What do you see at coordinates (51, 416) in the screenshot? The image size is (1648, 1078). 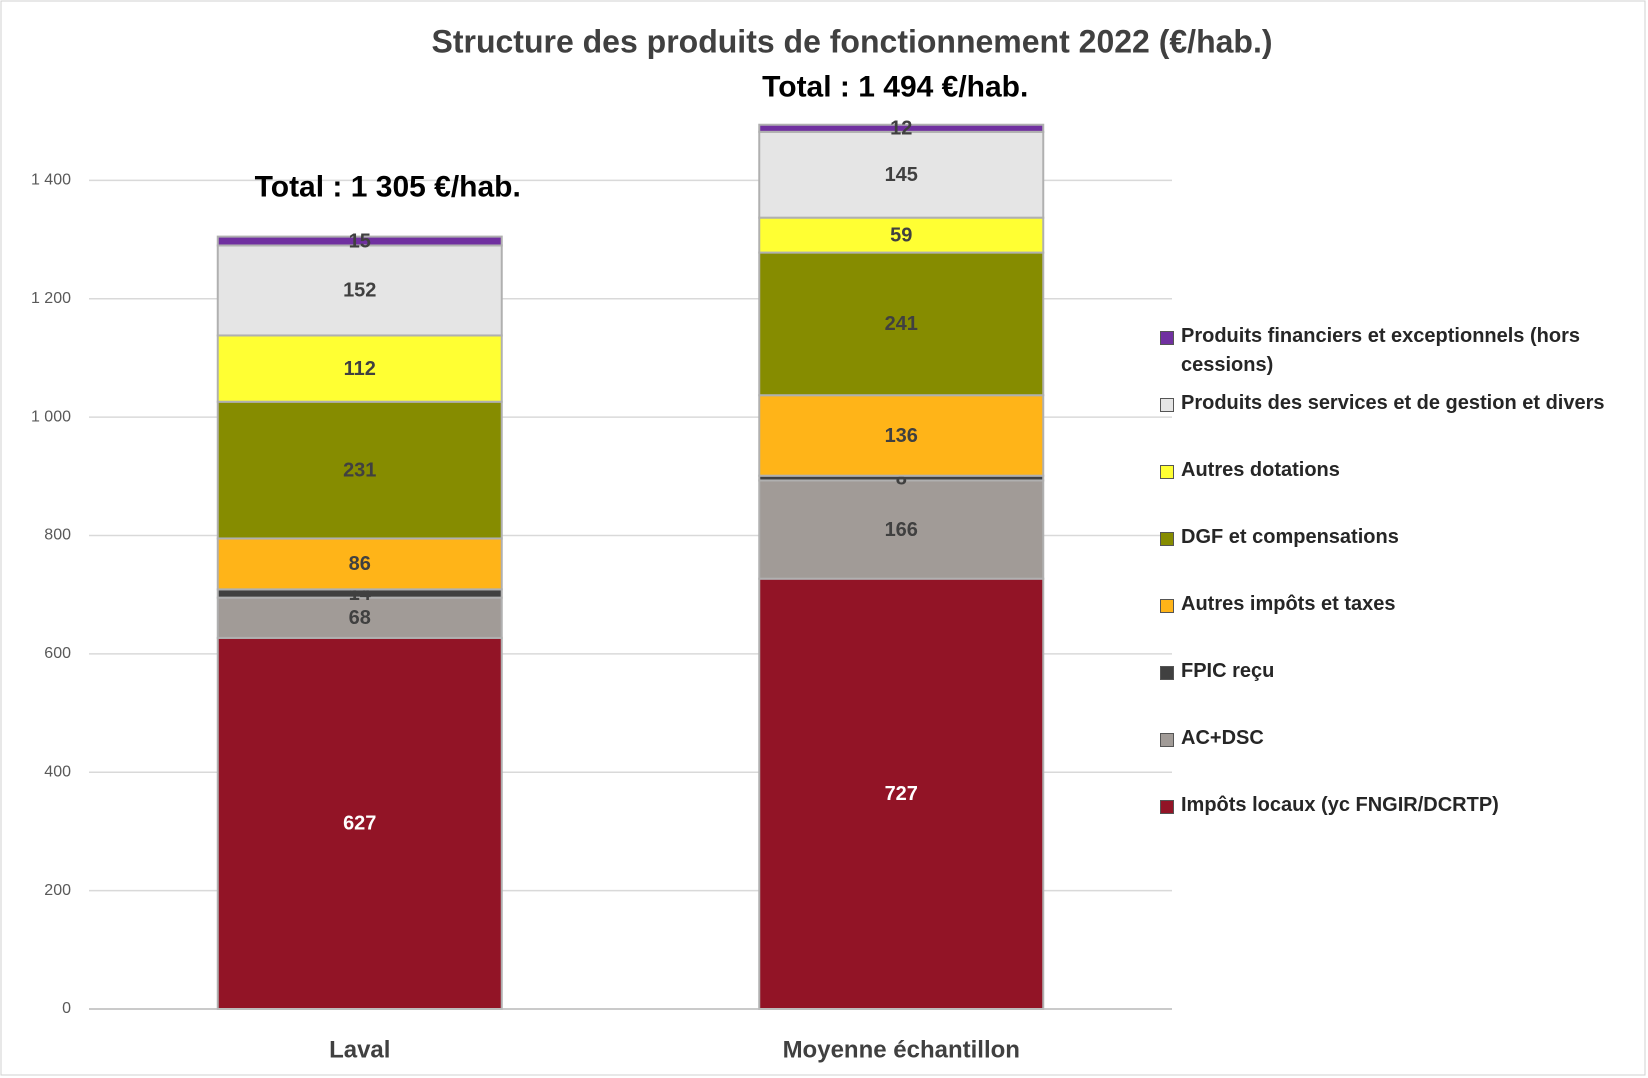 I see `y-tick-label: 1 000` at bounding box center [51, 416].